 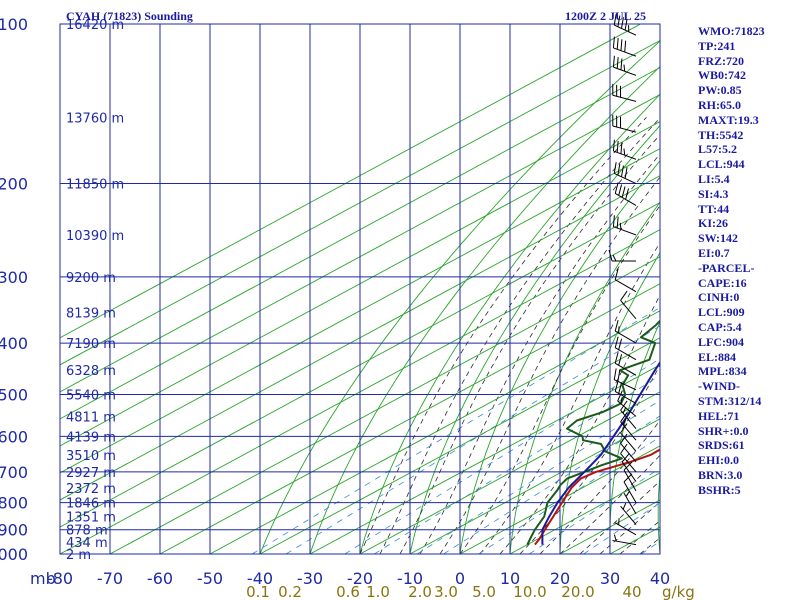 What do you see at coordinates (723, 430) in the screenshot?
I see `index-item: SHR+:0.0` at bounding box center [723, 430].